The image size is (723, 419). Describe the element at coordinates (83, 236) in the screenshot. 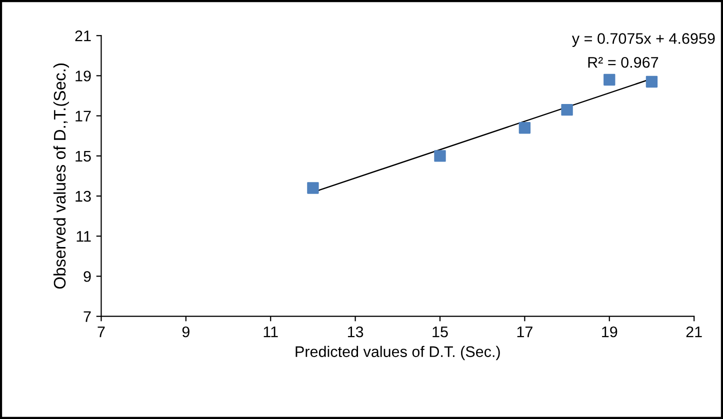

I see `y-tick-label: 11` at that location.